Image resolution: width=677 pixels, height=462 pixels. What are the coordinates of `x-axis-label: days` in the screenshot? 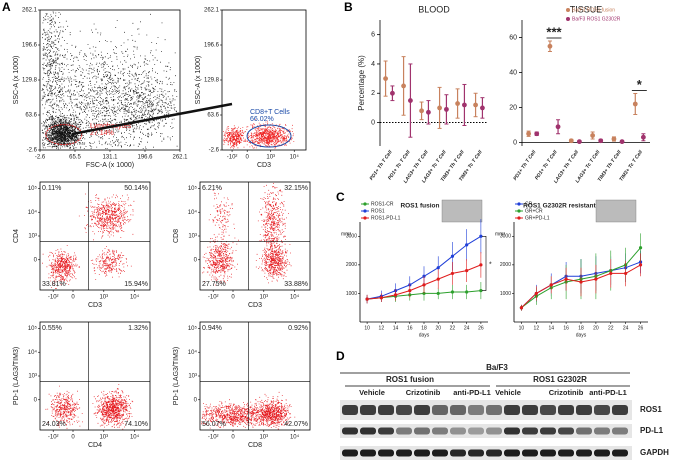 It's located at (424, 335).